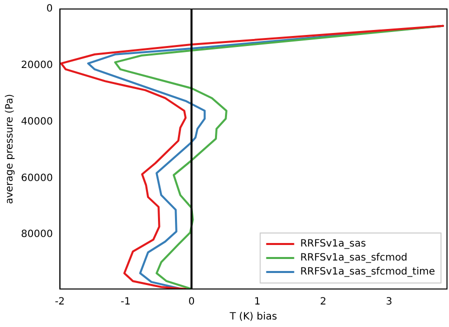 Image resolution: width=449 pixels, height=327 pixels. Describe the element at coordinates (368, 272) in the screenshot. I see `legend-label: RRFSv1a_sas_sfcmod_time` at that location.